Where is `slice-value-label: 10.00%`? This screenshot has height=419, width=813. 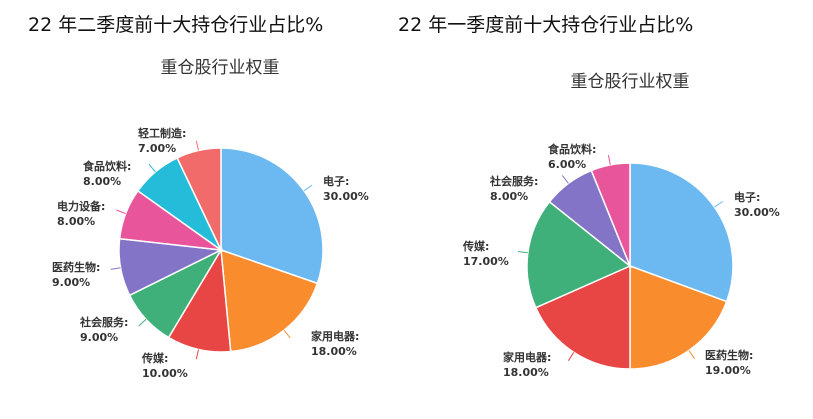 slice-value-label: 10.00% is located at coordinates (165, 373).